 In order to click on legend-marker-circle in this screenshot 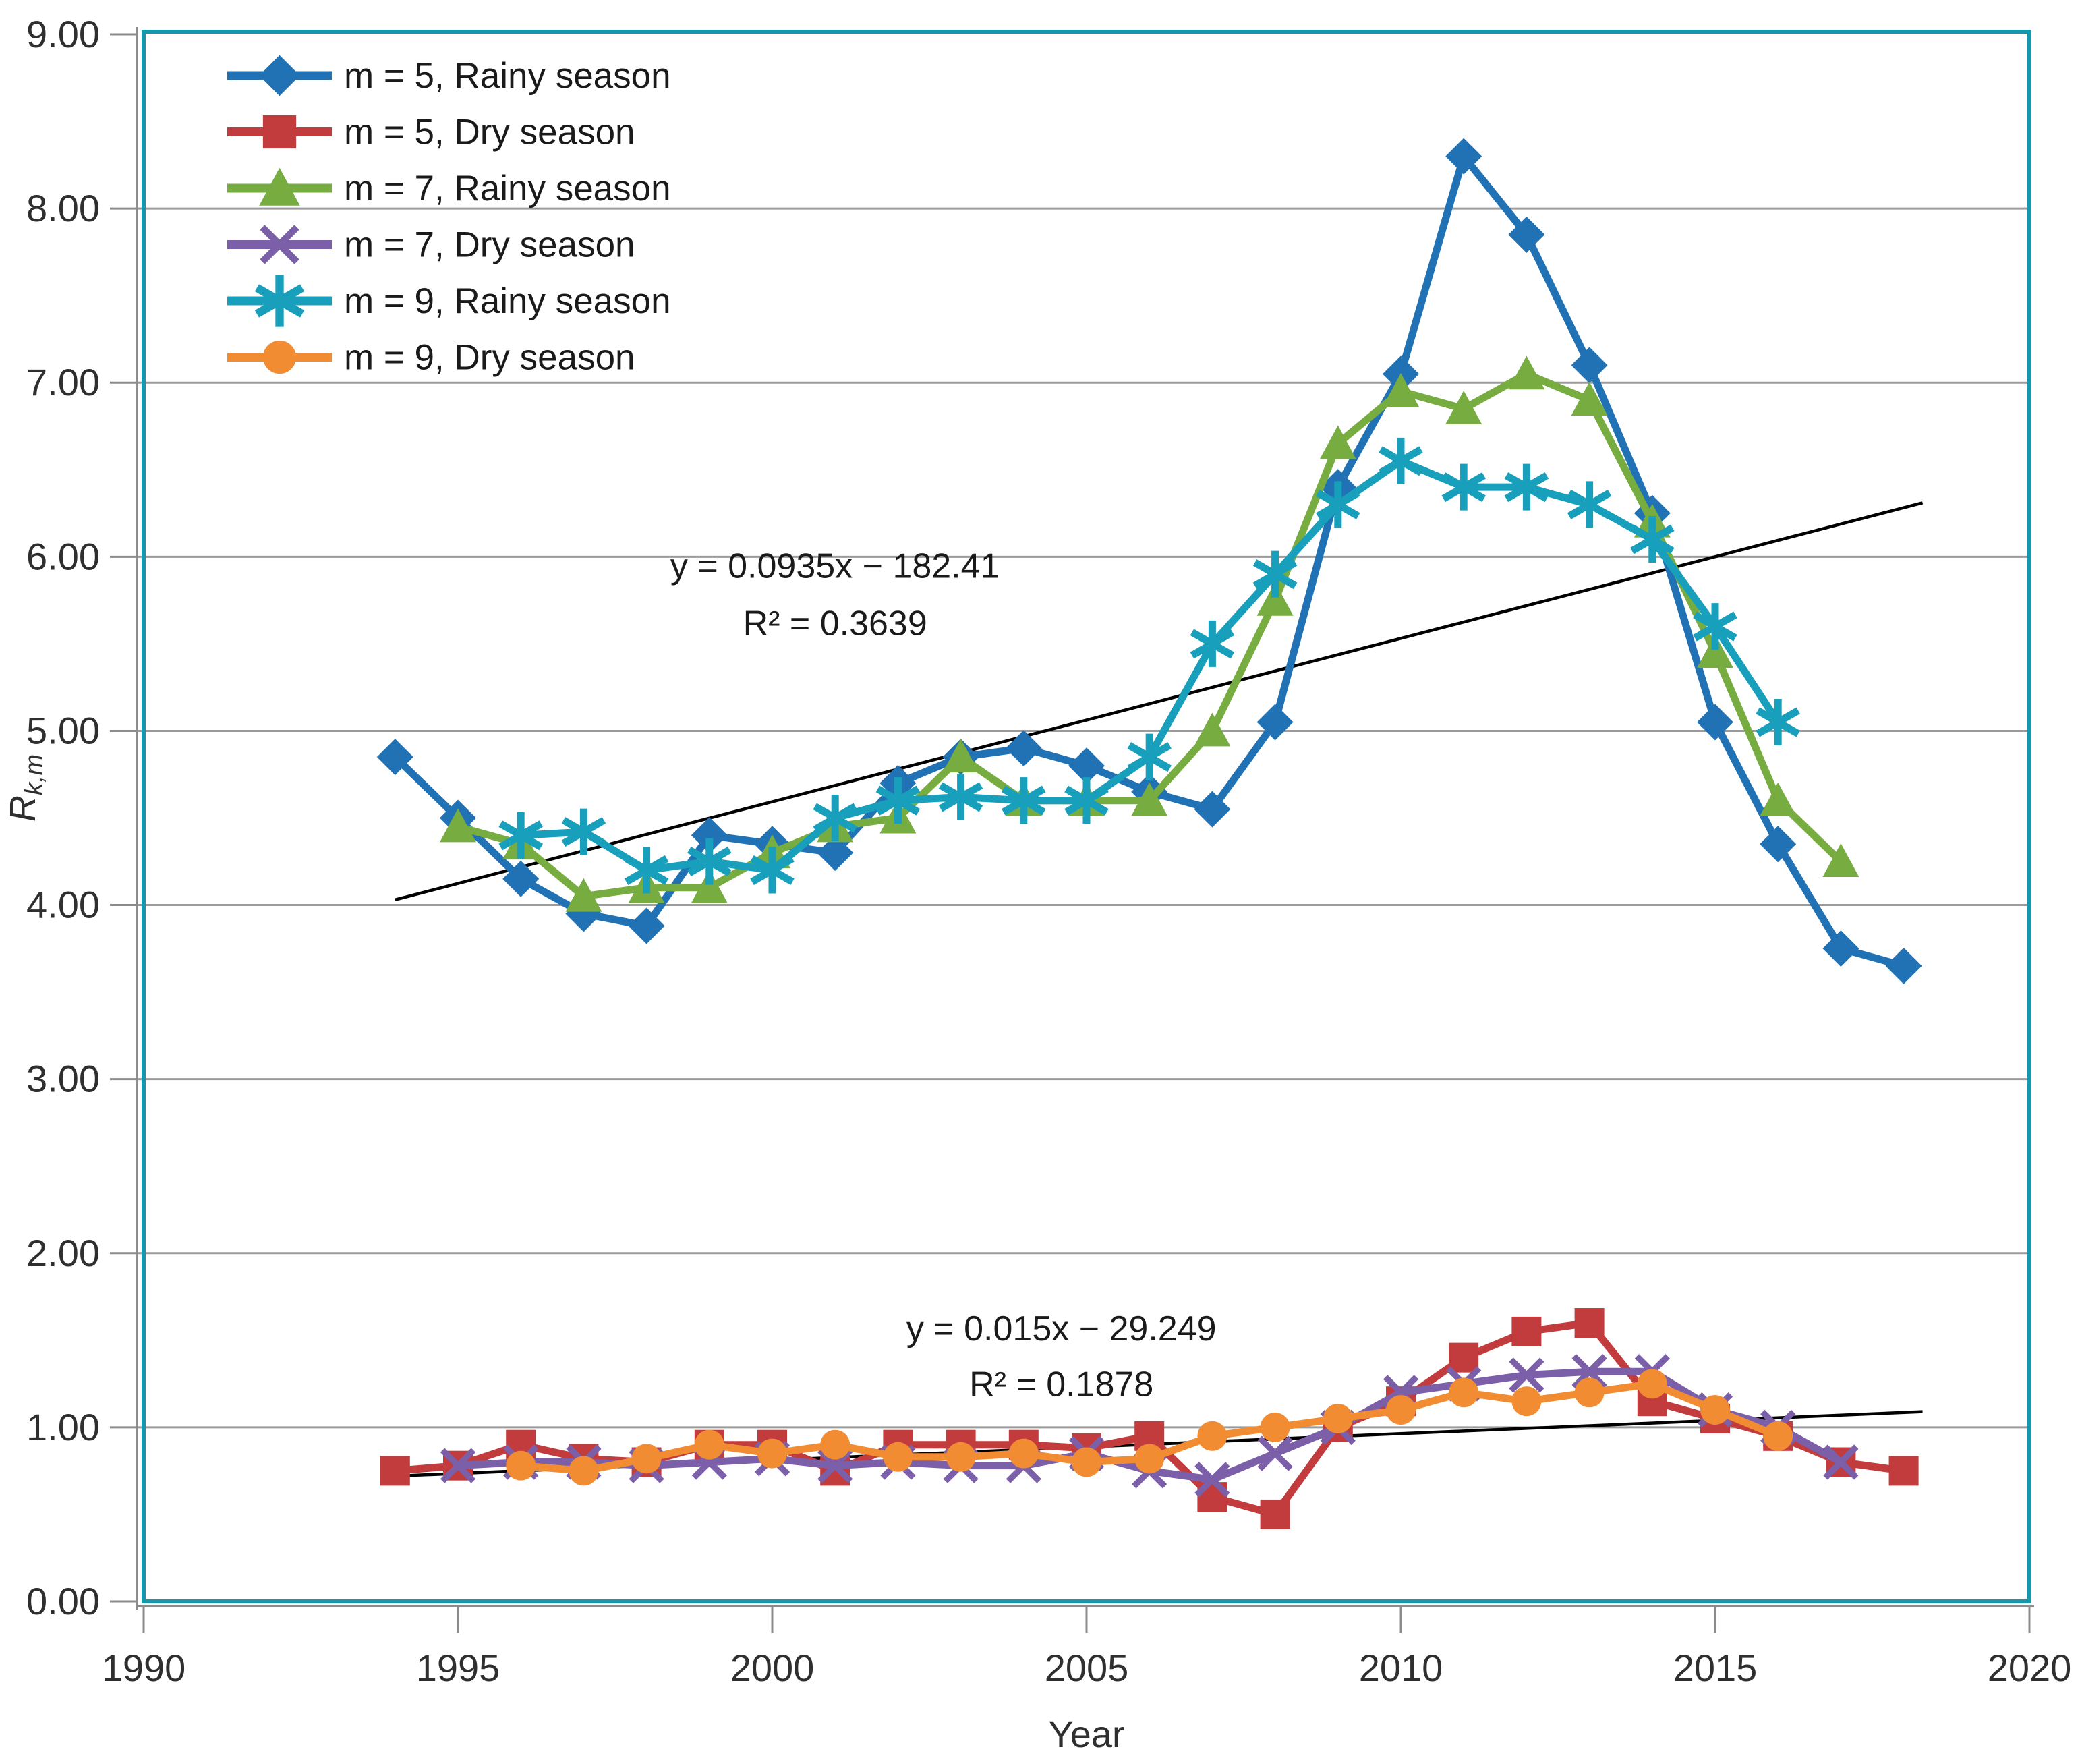, I will do `click(280, 357)`.